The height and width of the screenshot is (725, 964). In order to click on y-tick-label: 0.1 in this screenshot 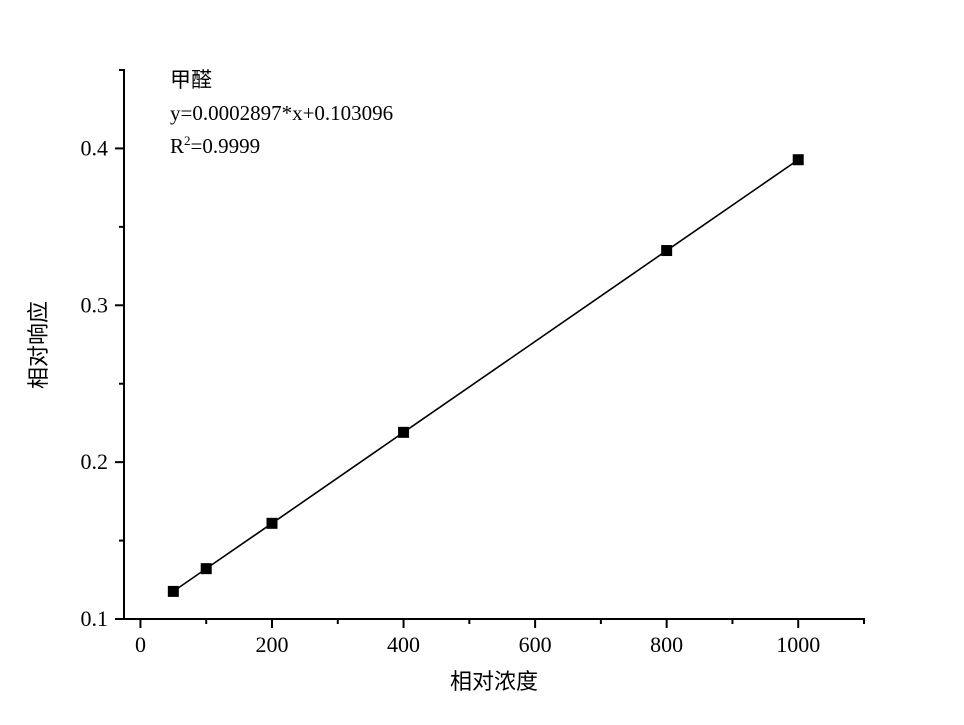, I will do `click(95, 618)`.